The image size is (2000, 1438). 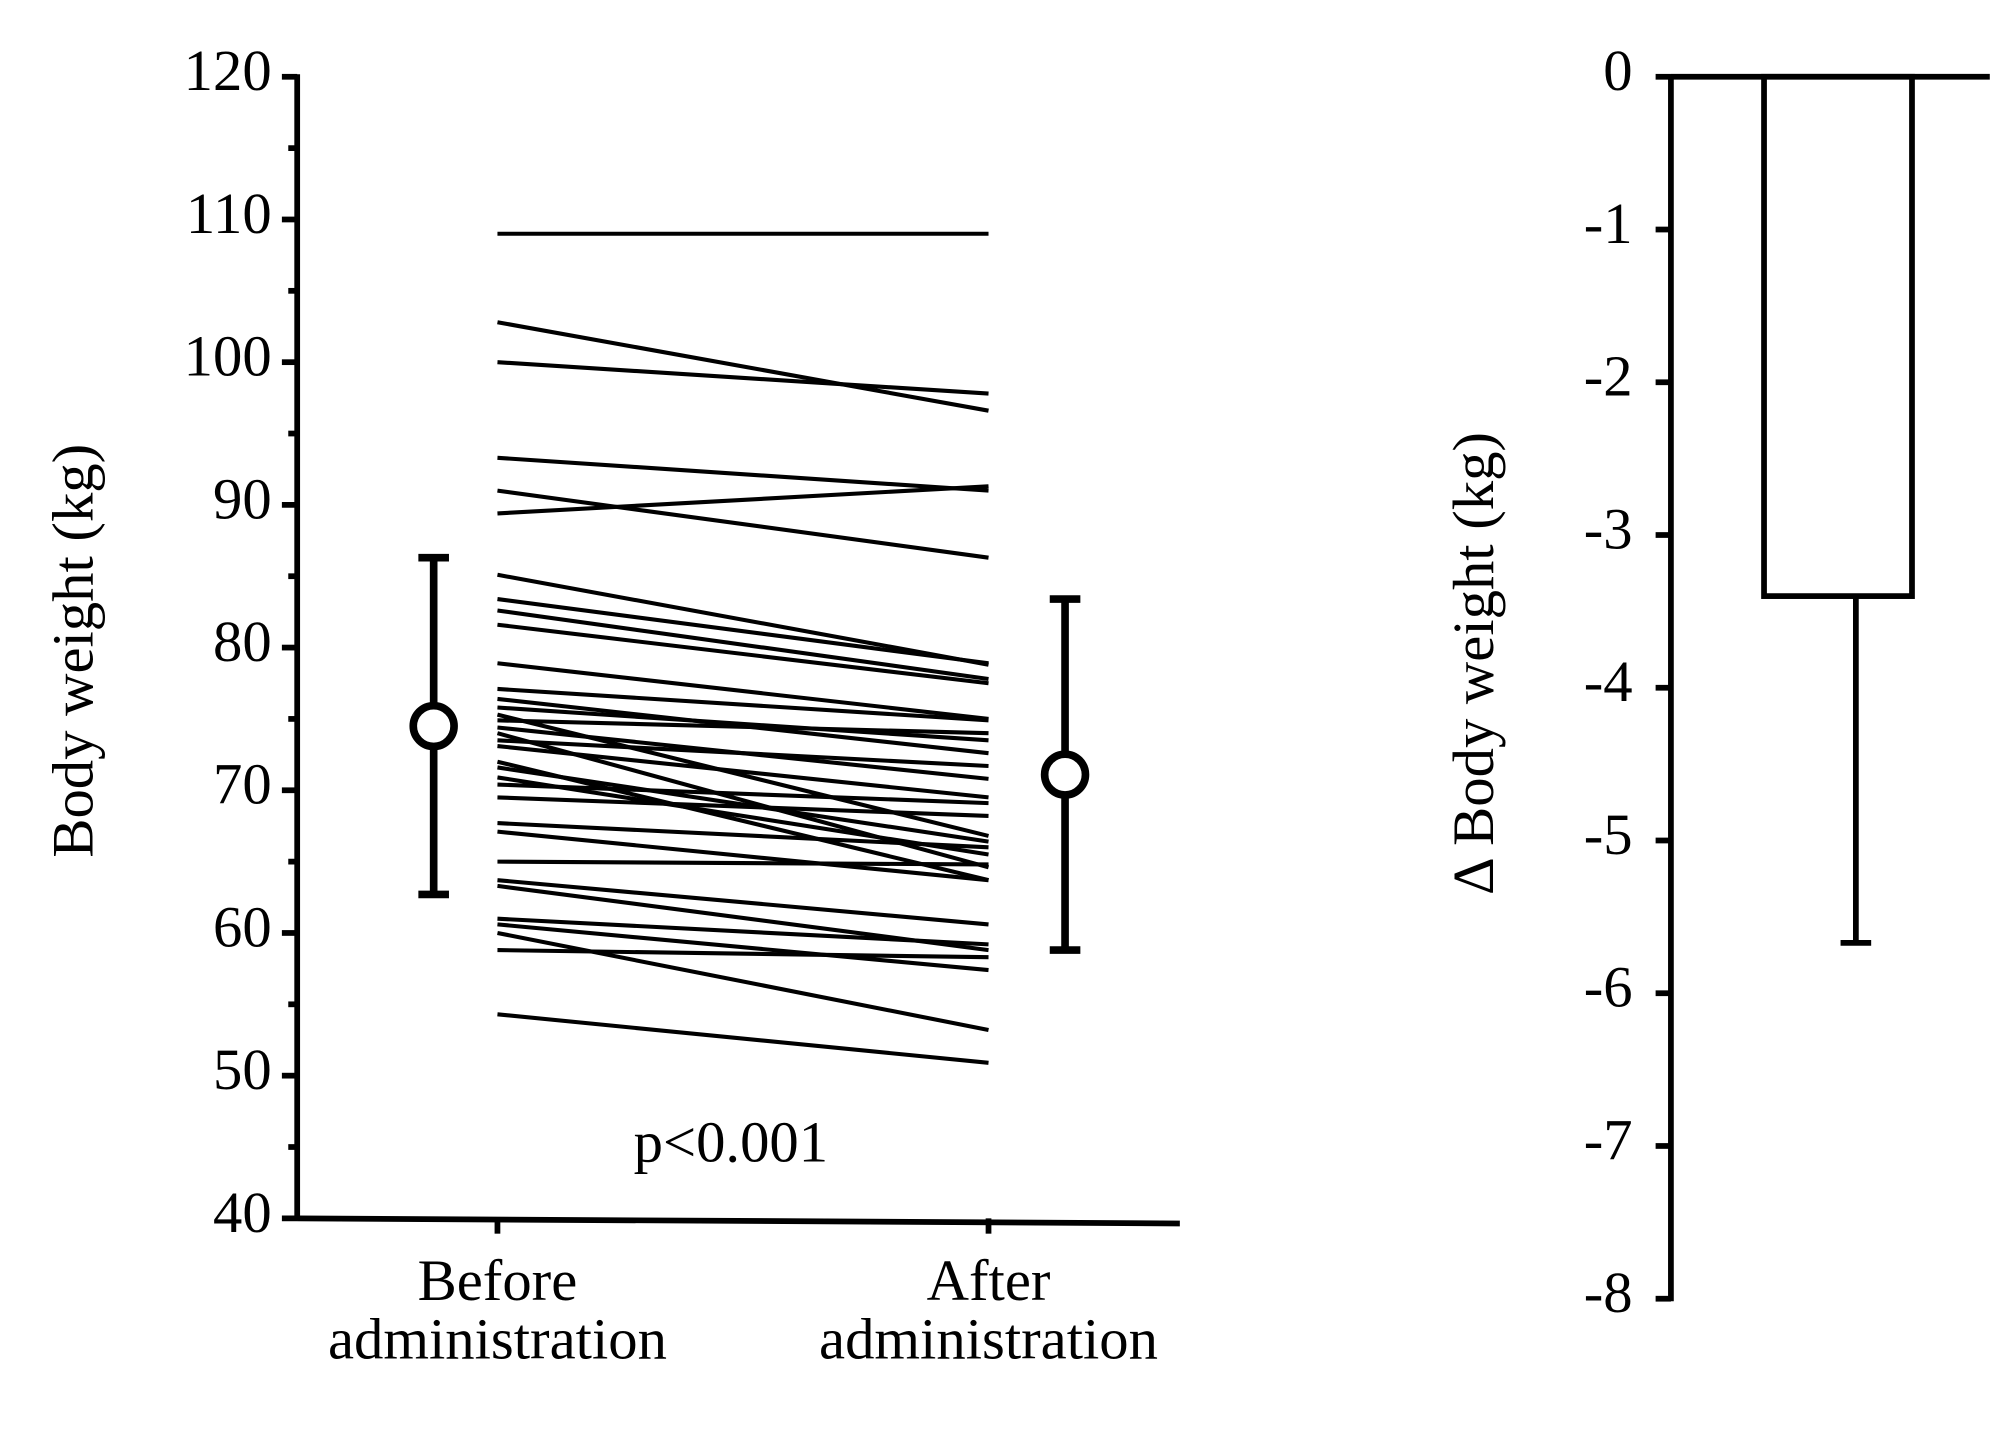 I want to click on y-tick-label: -2, so click(x=1608, y=376).